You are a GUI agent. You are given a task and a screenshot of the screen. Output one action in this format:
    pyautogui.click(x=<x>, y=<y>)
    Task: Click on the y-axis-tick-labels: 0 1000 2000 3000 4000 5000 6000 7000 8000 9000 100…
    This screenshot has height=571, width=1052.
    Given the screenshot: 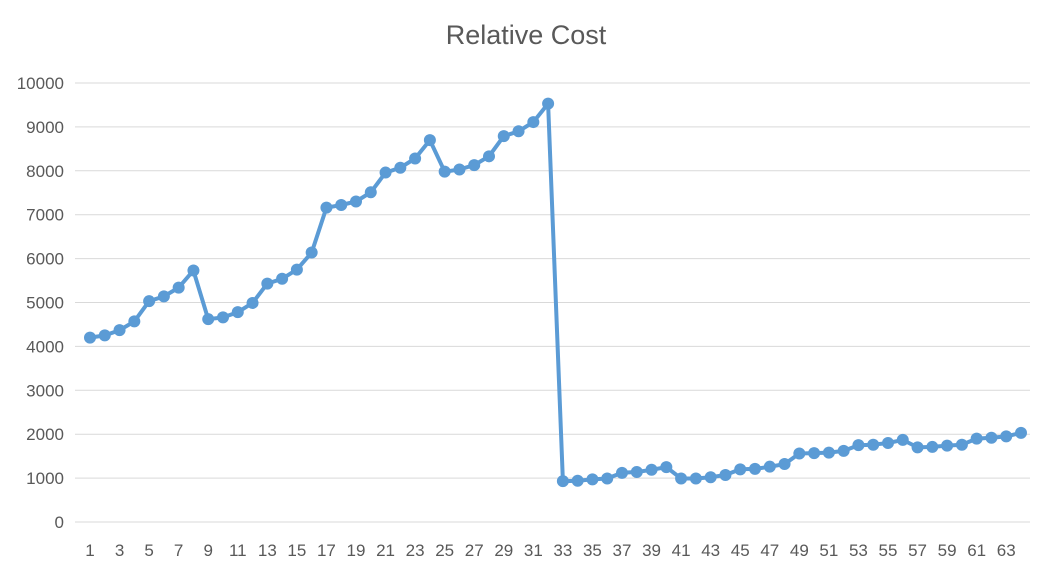 What is the action you would take?
    pyautogui.click(x=40, y=303)
    